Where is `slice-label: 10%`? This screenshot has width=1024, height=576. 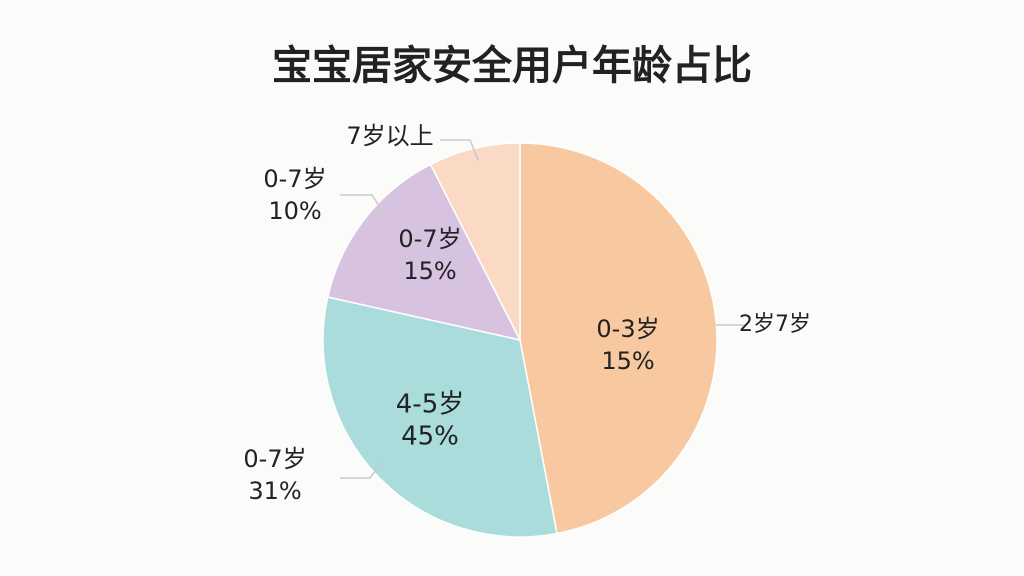 slice-label: 10% is located at coordinates (294, 211).